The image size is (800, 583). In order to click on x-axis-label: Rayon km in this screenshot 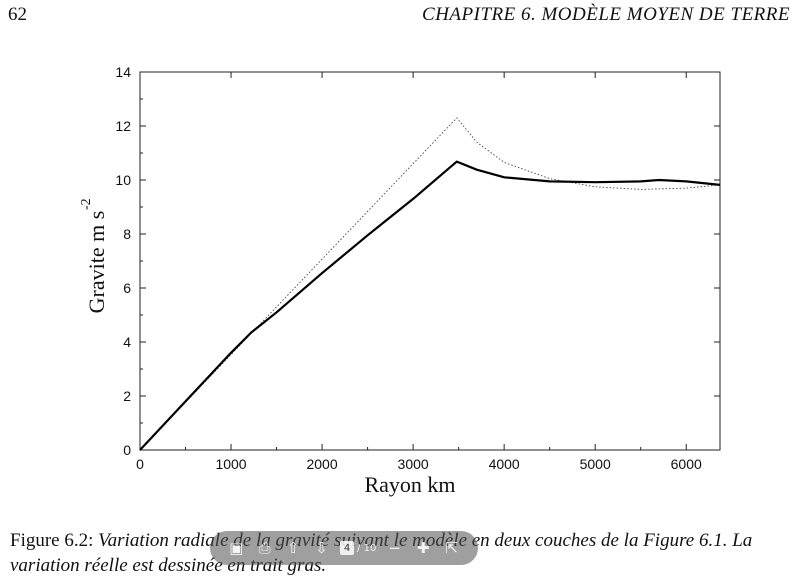, I will do `click(409, 484)`.